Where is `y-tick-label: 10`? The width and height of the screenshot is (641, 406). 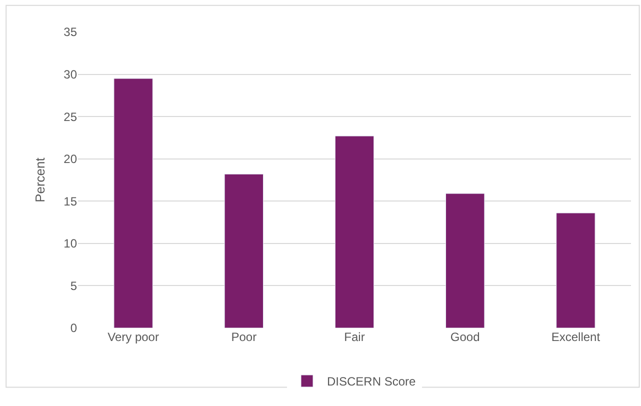 y-tick-label: 10 is located at coordinates (71, 243).